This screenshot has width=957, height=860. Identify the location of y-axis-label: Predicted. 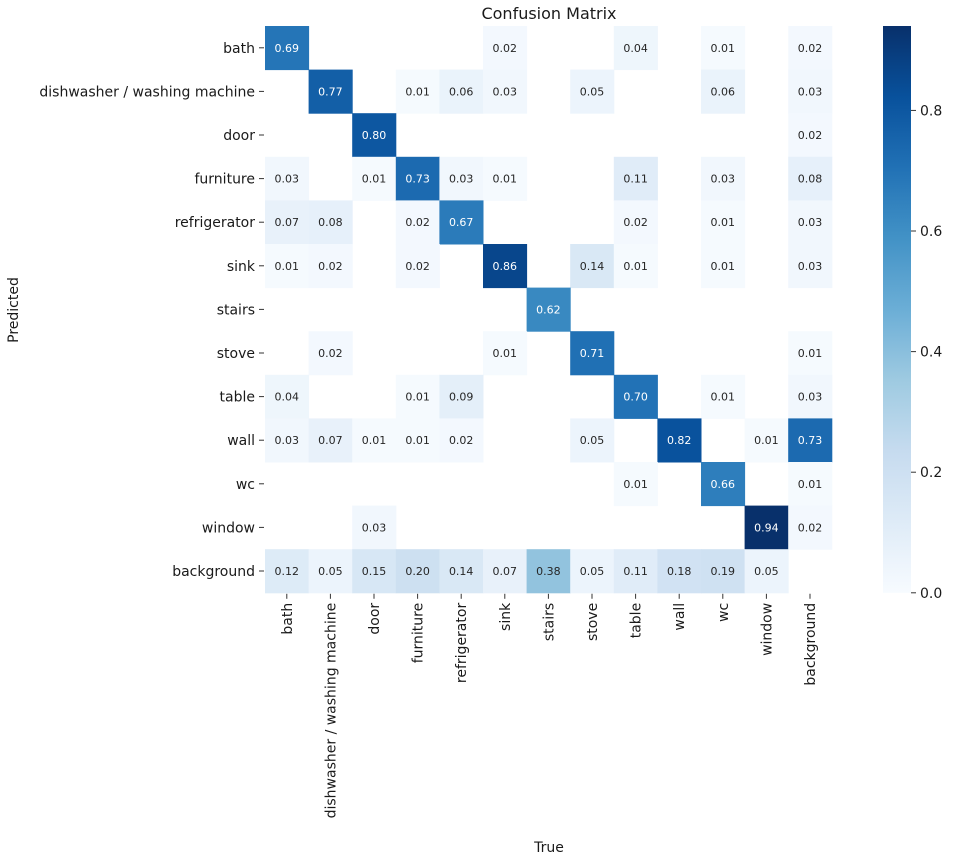
(14, 310).